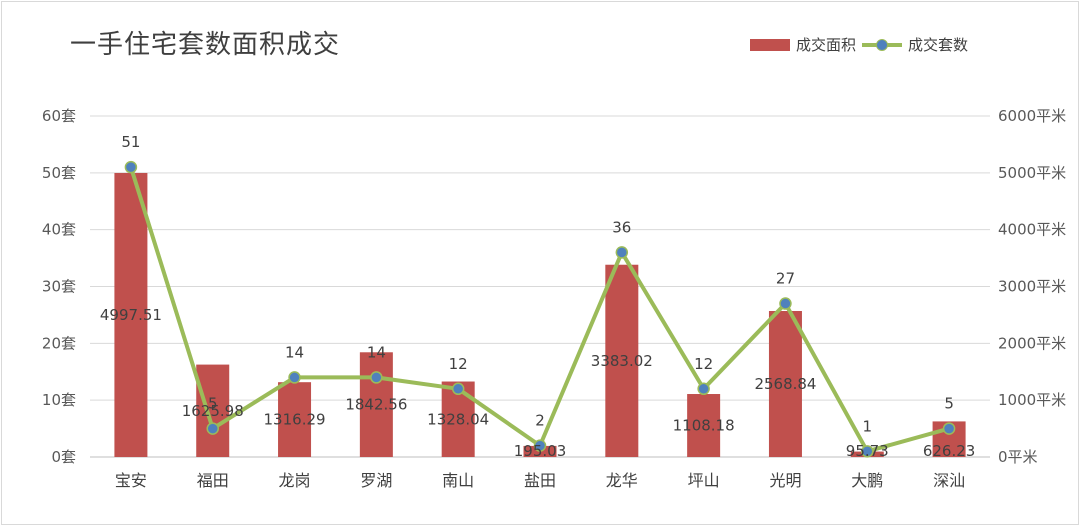 Image resolution: width=1080 pixels, height=526 pixels. I want to click on y-right-tick-label: 5000平米, so click(1032, 173).